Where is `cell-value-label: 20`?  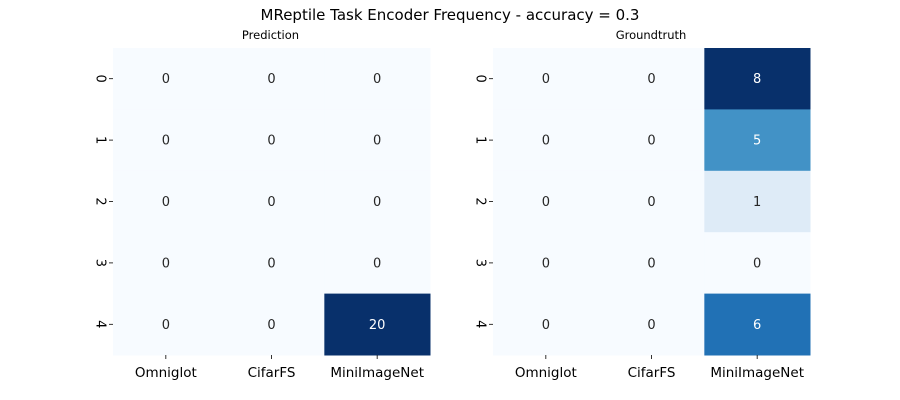 cell-value-label: 20 is located at coordinates (377, 325).